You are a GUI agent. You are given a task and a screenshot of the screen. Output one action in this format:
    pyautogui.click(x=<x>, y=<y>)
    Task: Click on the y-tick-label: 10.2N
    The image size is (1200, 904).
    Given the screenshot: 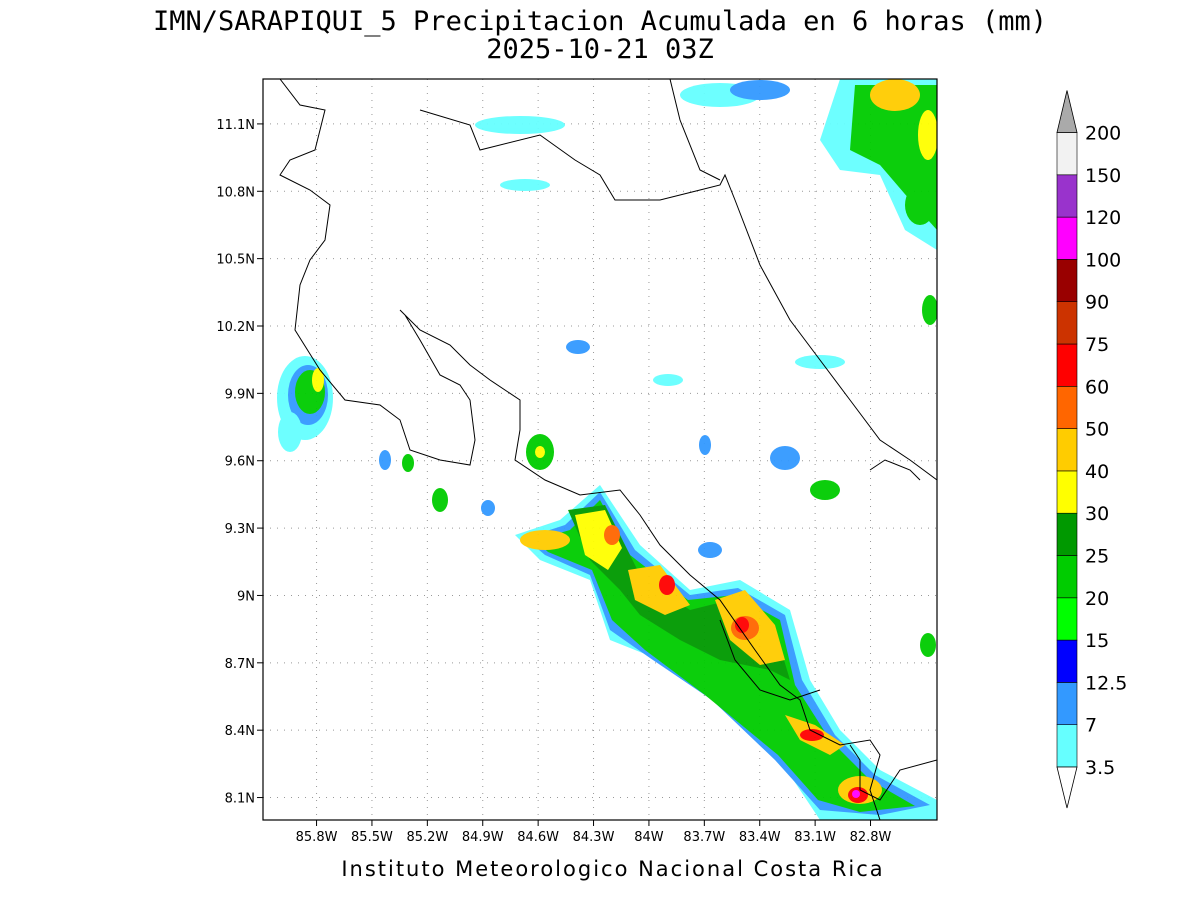 What is the action you would take?
    pyautogui.click(x=235, y=327)
    